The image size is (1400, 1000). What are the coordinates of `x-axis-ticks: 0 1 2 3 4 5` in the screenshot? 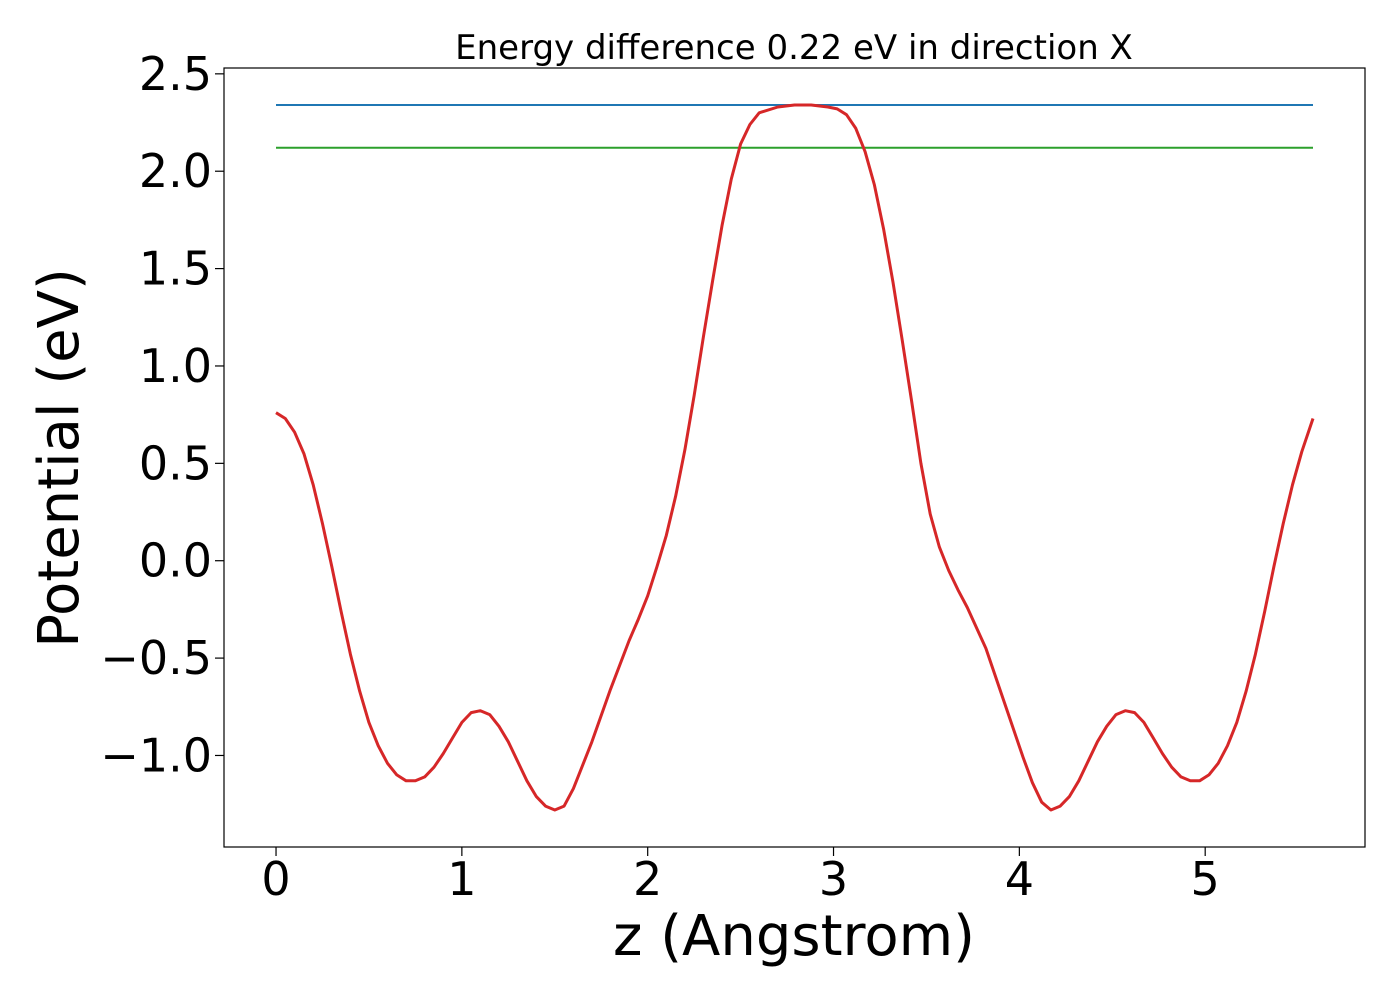 It's located at (740, 876).